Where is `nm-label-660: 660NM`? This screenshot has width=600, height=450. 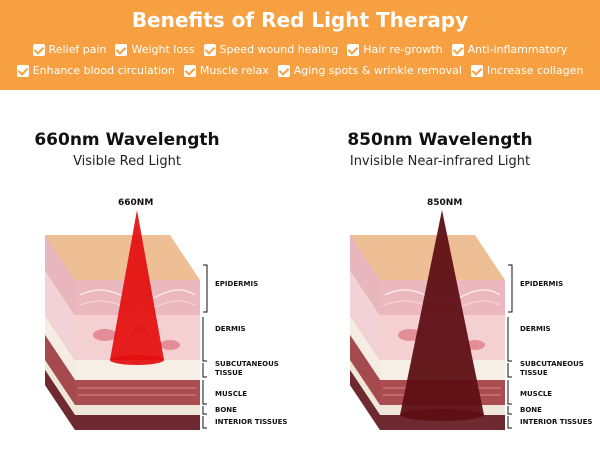 nm-label-660: 660NM is located at coordinates (136, 203).